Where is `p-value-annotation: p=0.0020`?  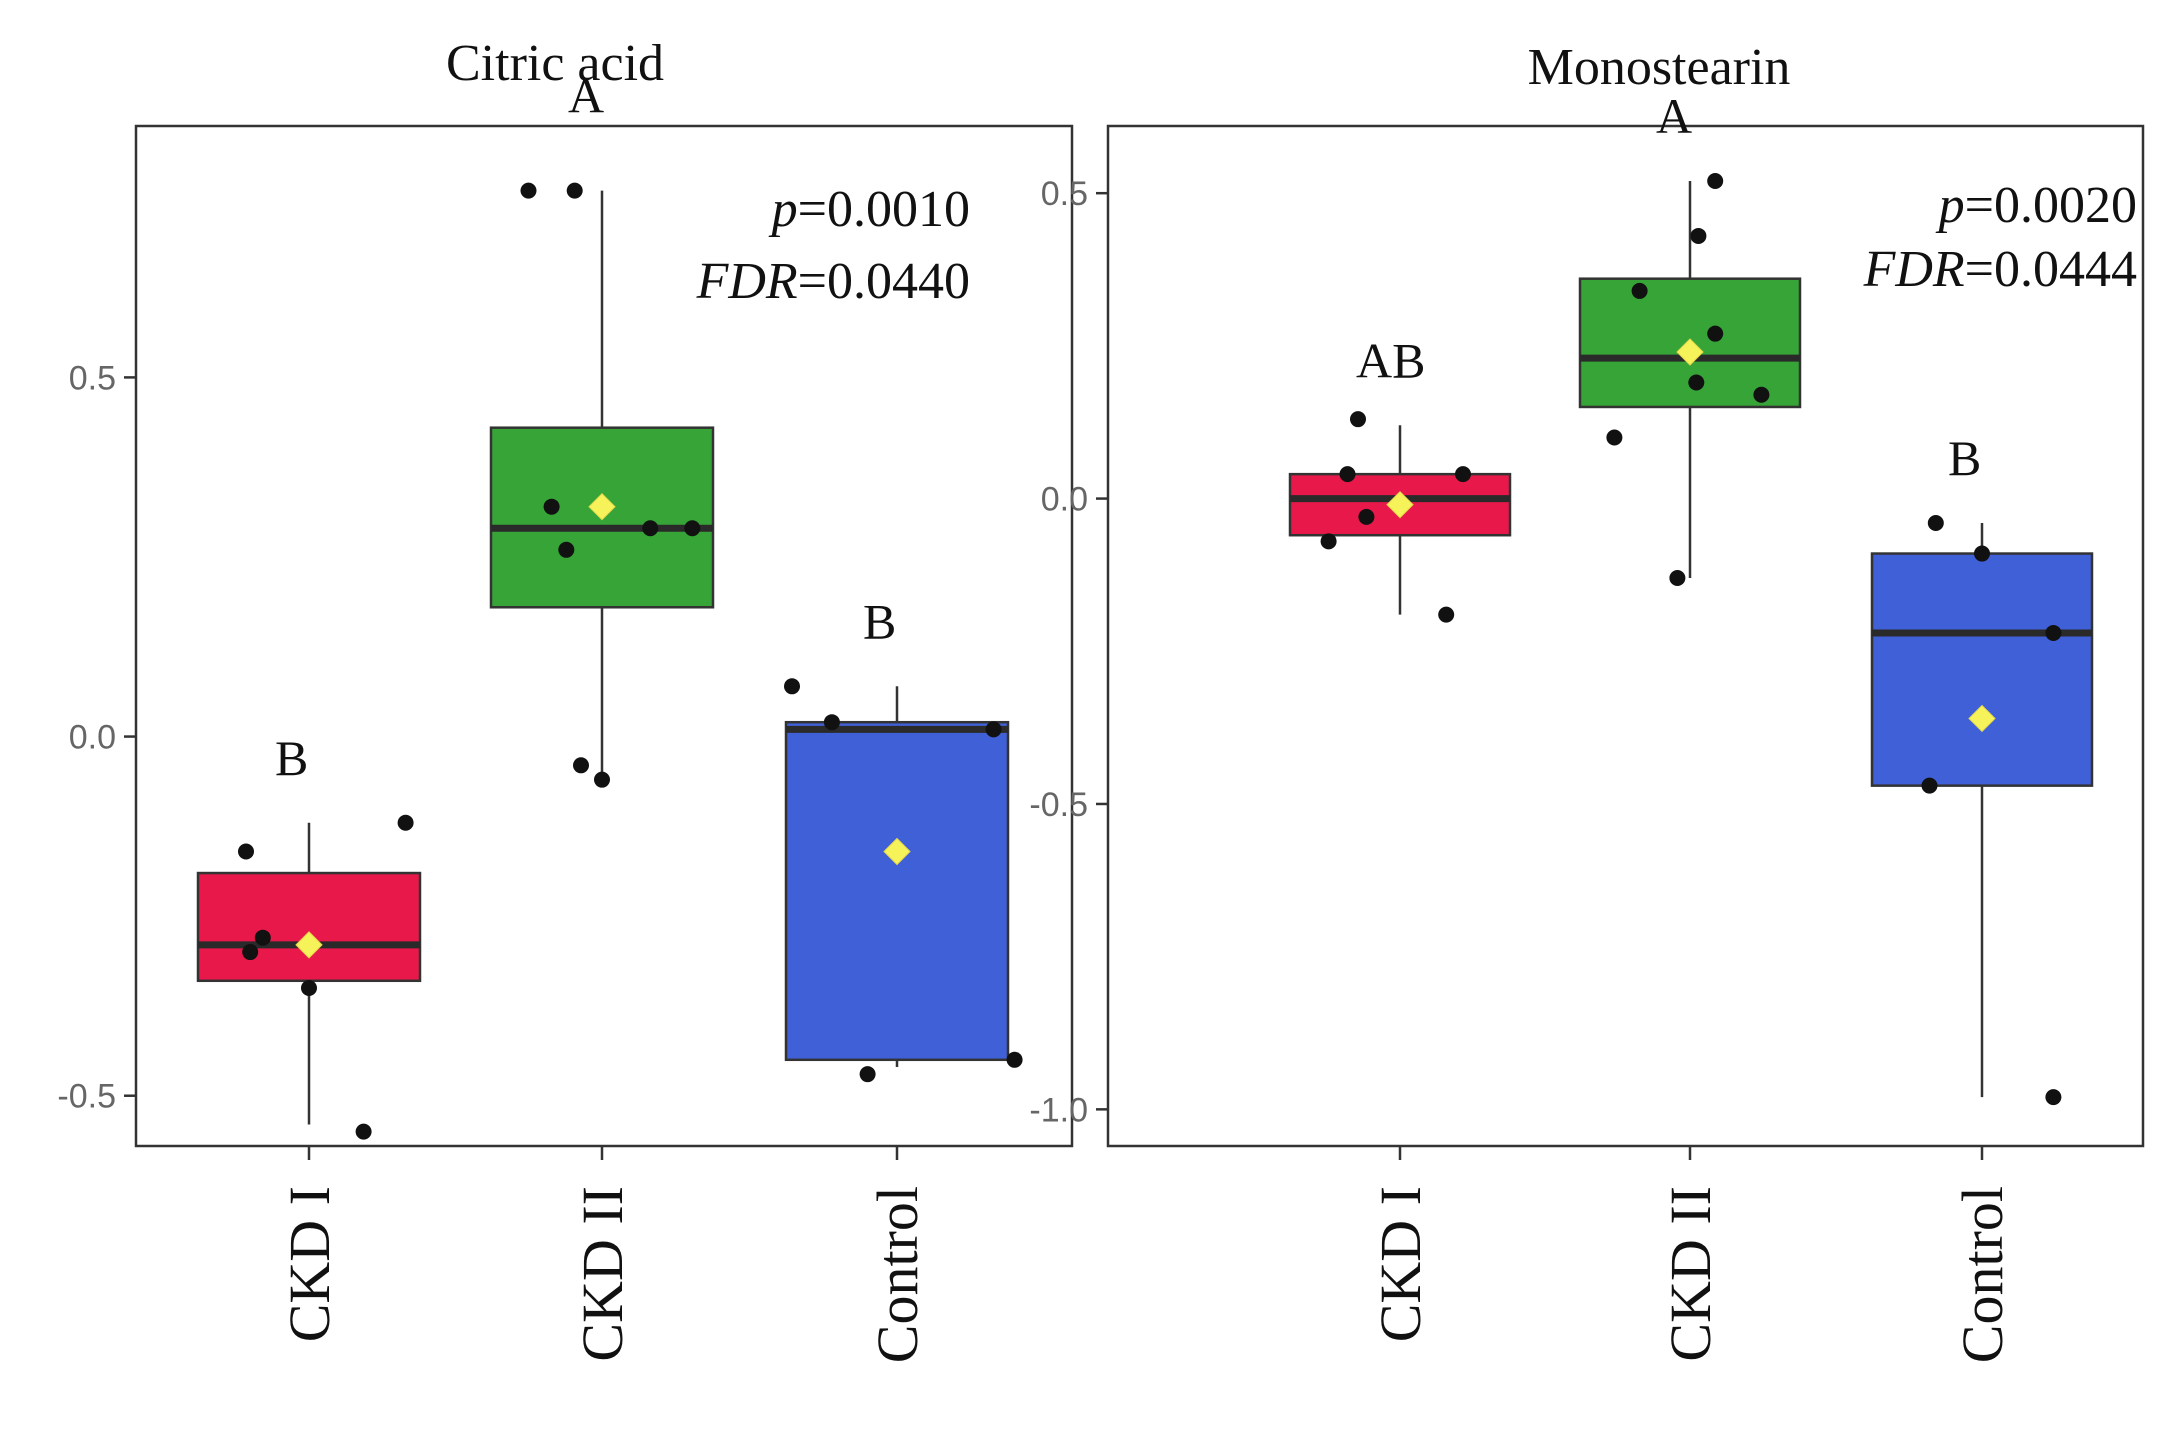 p-value-annotation: p=0.0020 is located at coordinates (2036, 205).